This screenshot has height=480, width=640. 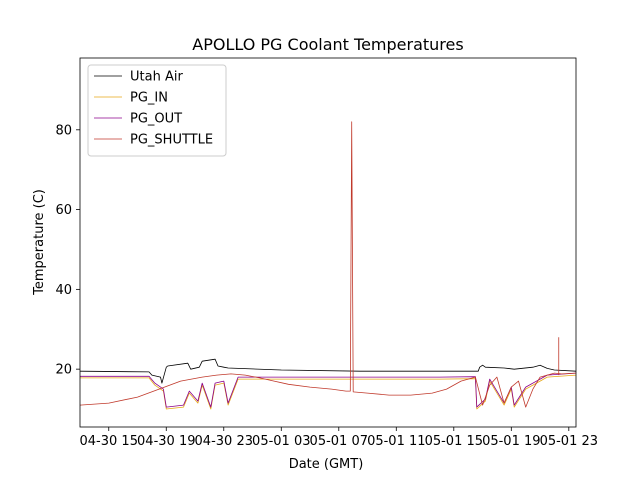 I want to click on legend: Utah Air PG_IN PG_OUT PG_SHUTTLE, so click(x=157, y=110).